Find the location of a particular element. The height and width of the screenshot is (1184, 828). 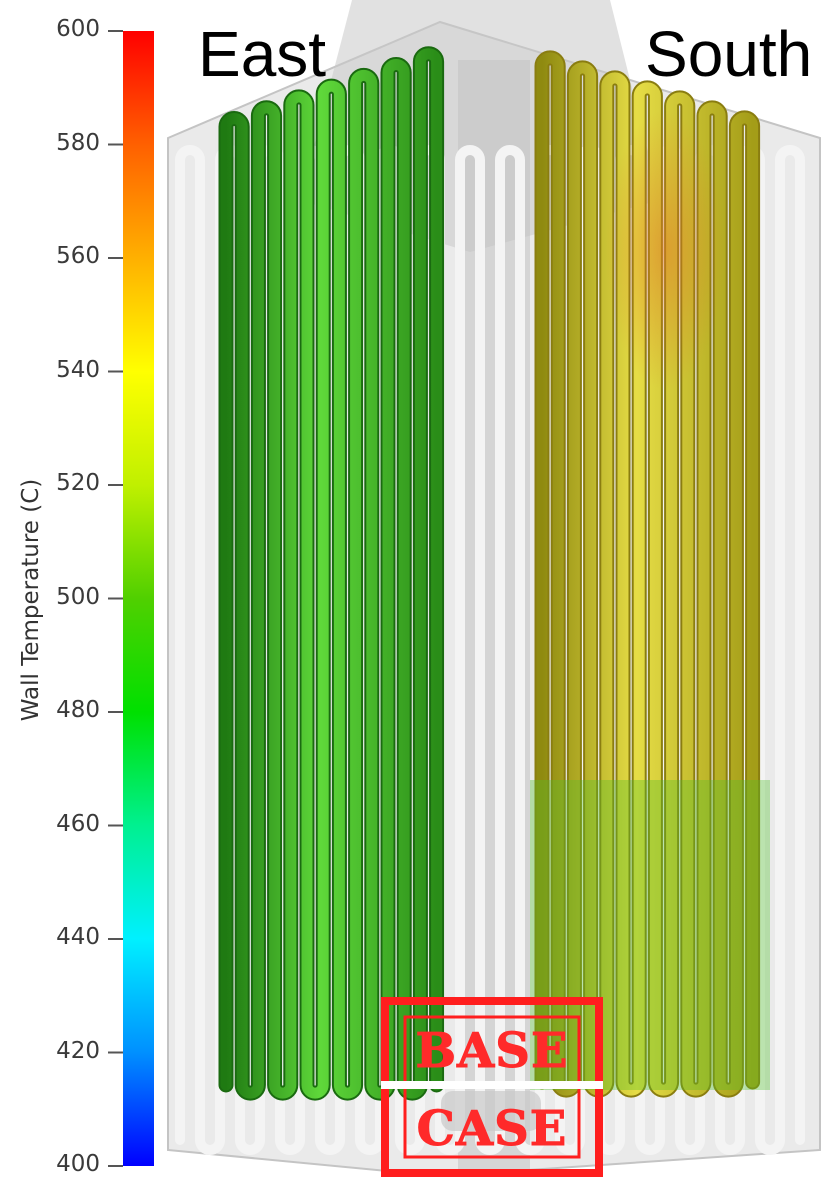

colorbar-ramp is located at coordinates (138, 598).